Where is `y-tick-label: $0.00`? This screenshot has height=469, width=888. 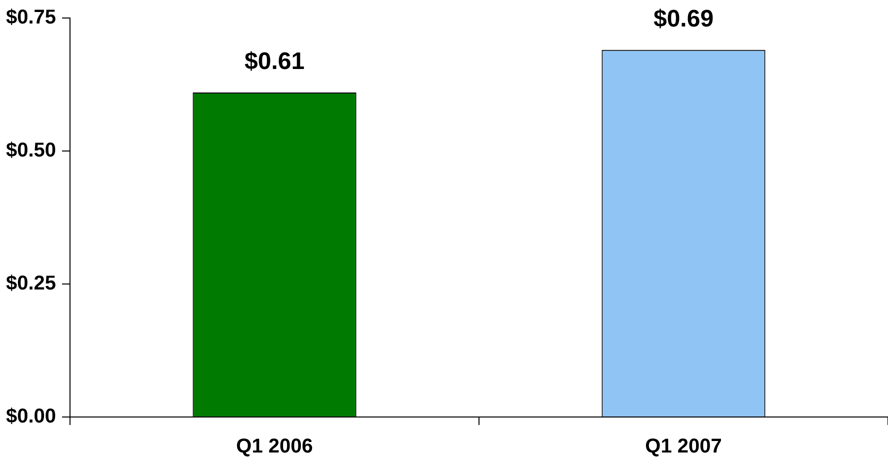 y-tick-label: $0.00 is located at coordinates (31, 417).